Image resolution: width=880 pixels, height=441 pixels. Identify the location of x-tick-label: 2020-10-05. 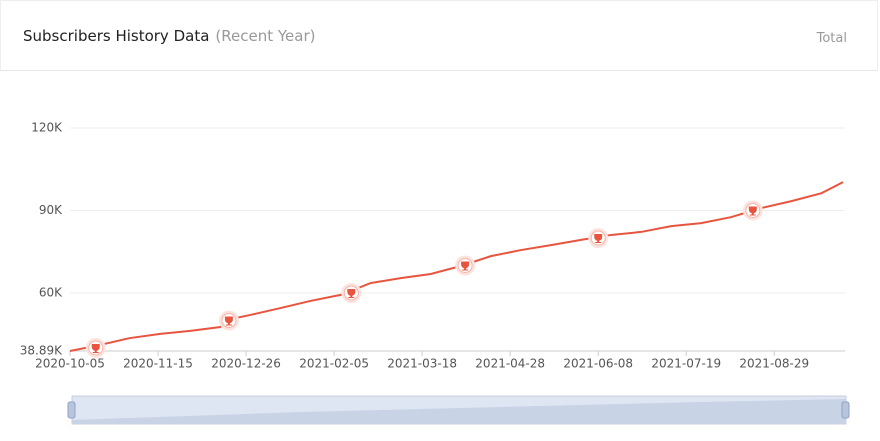
(70, 364).